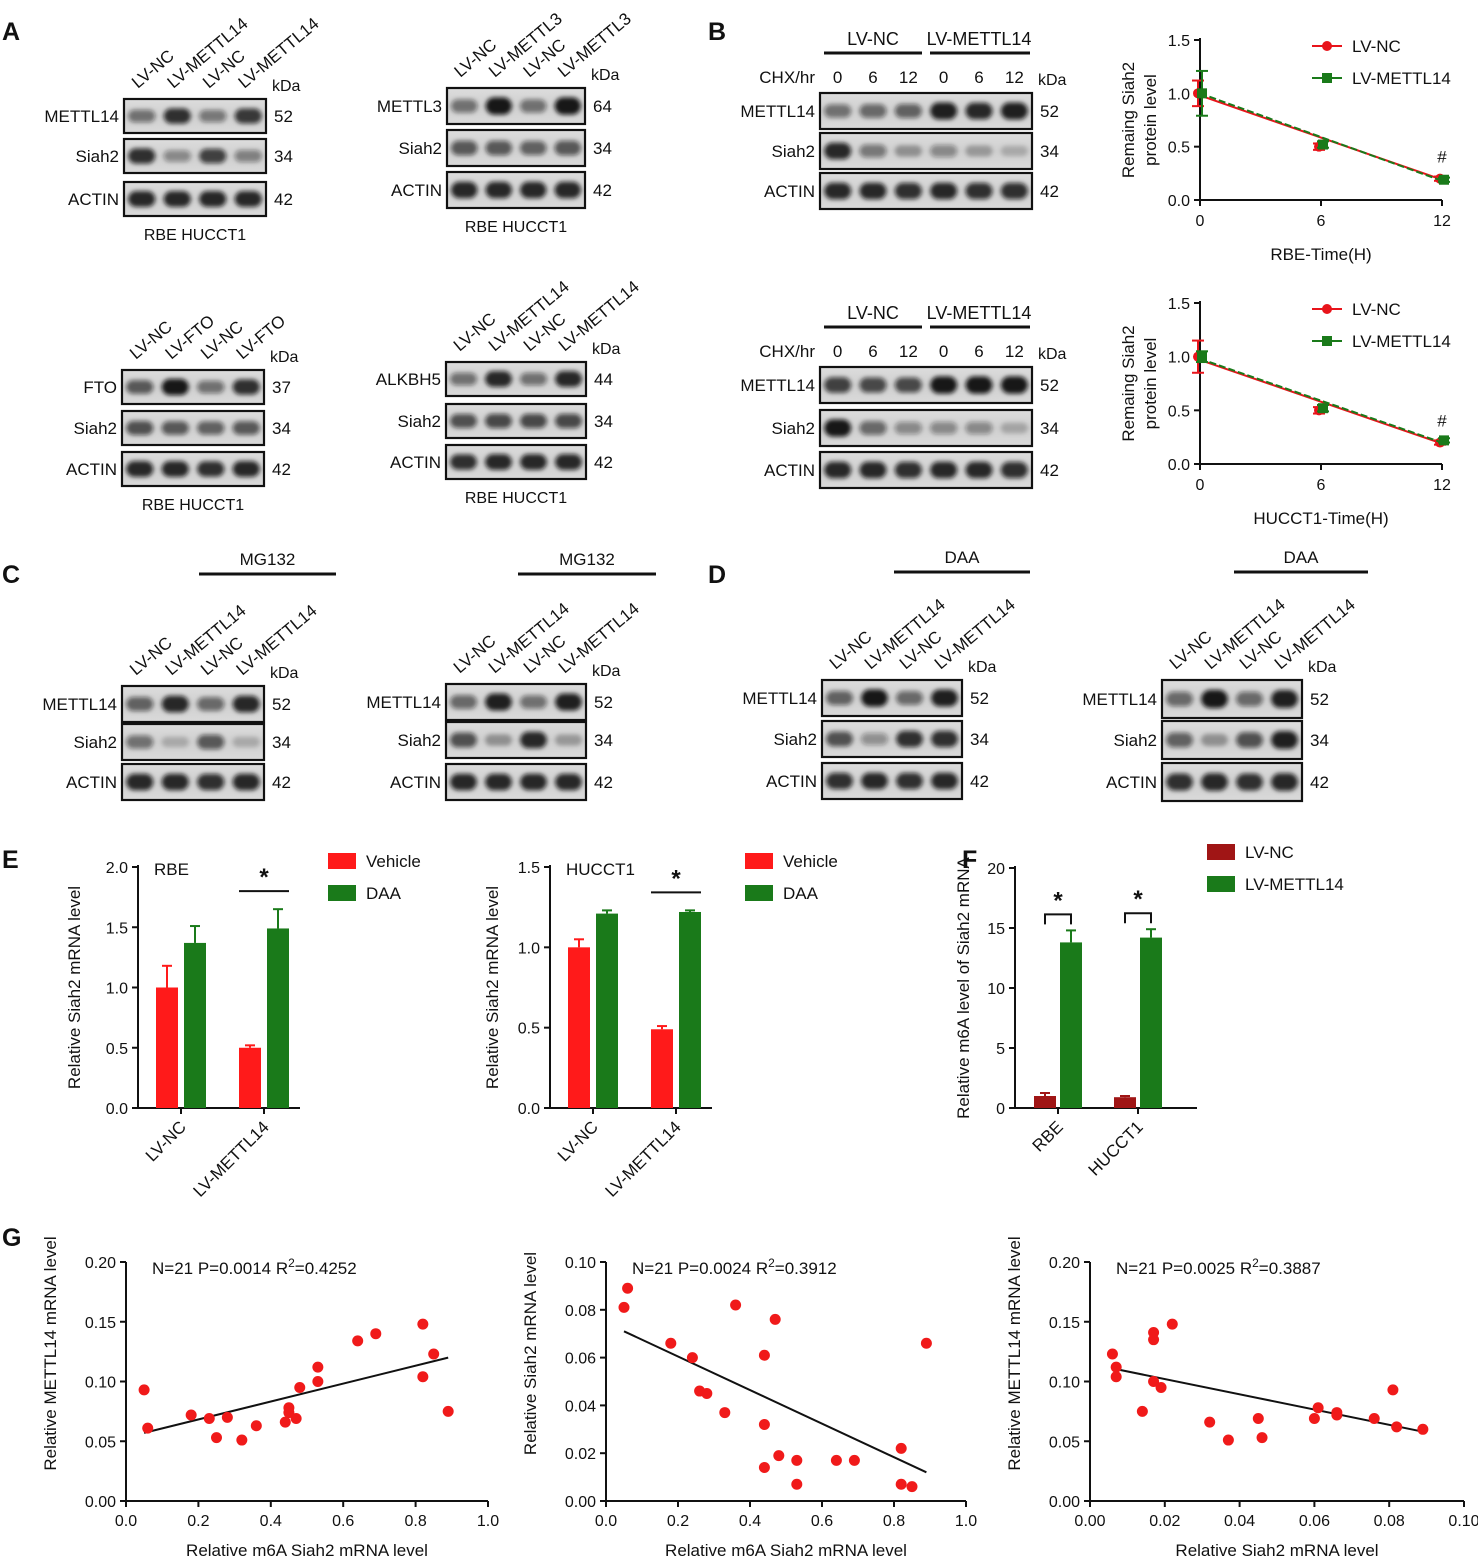  What do you see at coordinates (1049, 428) in the screenshot?
I see `kda-value: 34` at bounding box center [1049, 428].